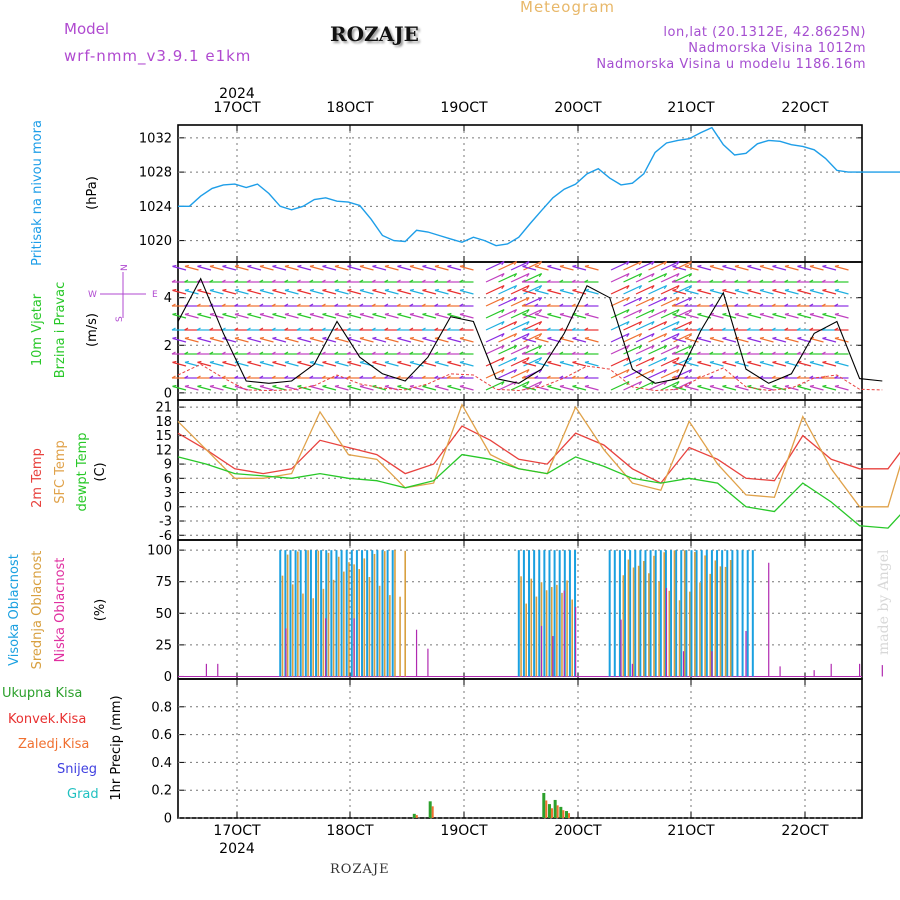 The image size is (900, 900). I want to click on year-top: 2024, so click(237, 94).